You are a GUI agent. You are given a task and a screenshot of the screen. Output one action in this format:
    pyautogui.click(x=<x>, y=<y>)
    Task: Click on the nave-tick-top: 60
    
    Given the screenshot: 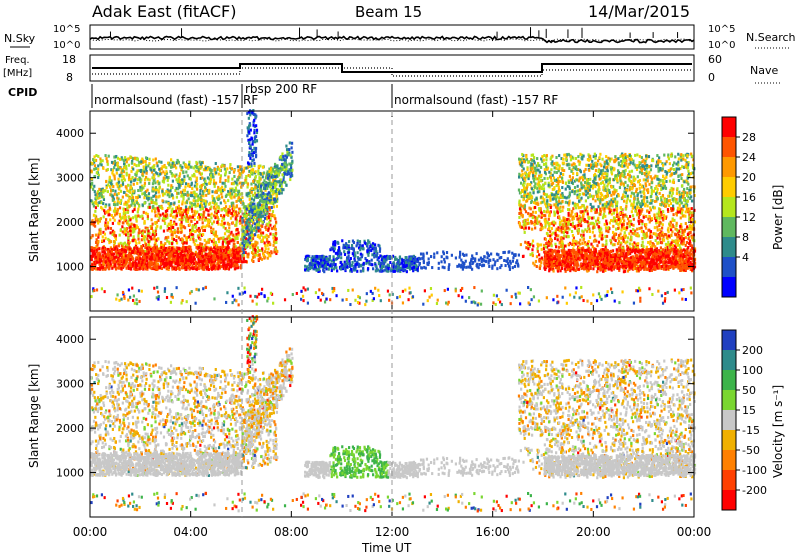 What is the action you would take?
    pyautogui.click(x=715, y=59)
    